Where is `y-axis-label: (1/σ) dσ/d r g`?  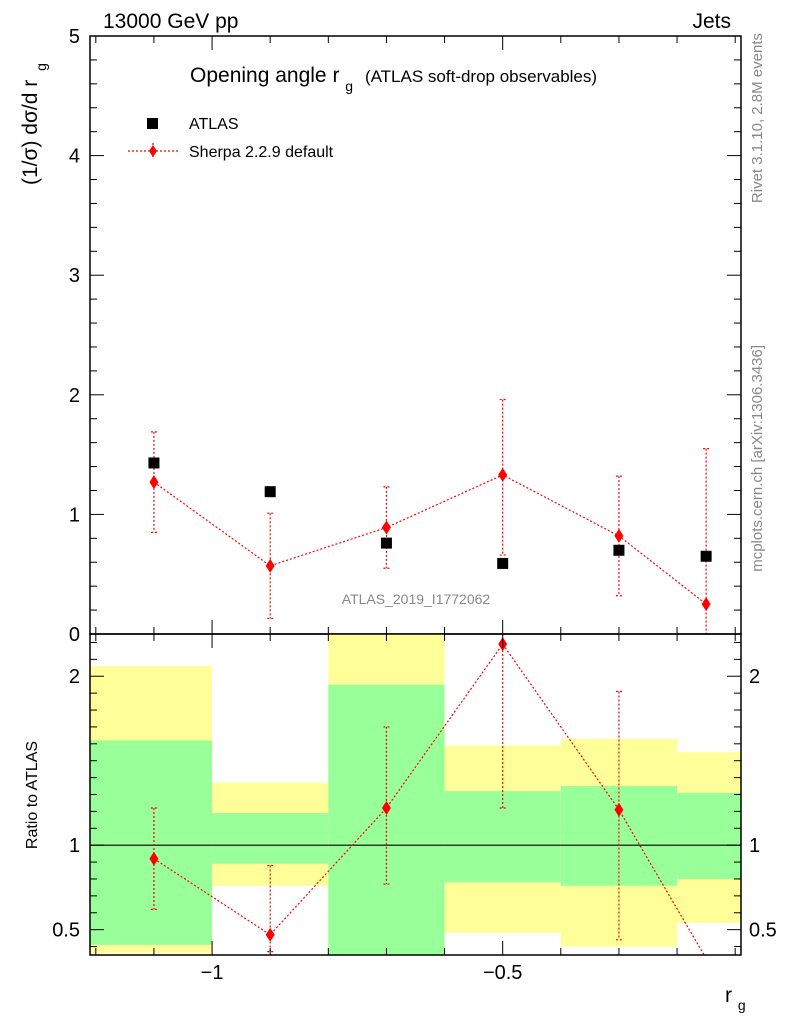 y-axis-label: (1/σ) dσ/d r g is located at coordinates (34, 124).